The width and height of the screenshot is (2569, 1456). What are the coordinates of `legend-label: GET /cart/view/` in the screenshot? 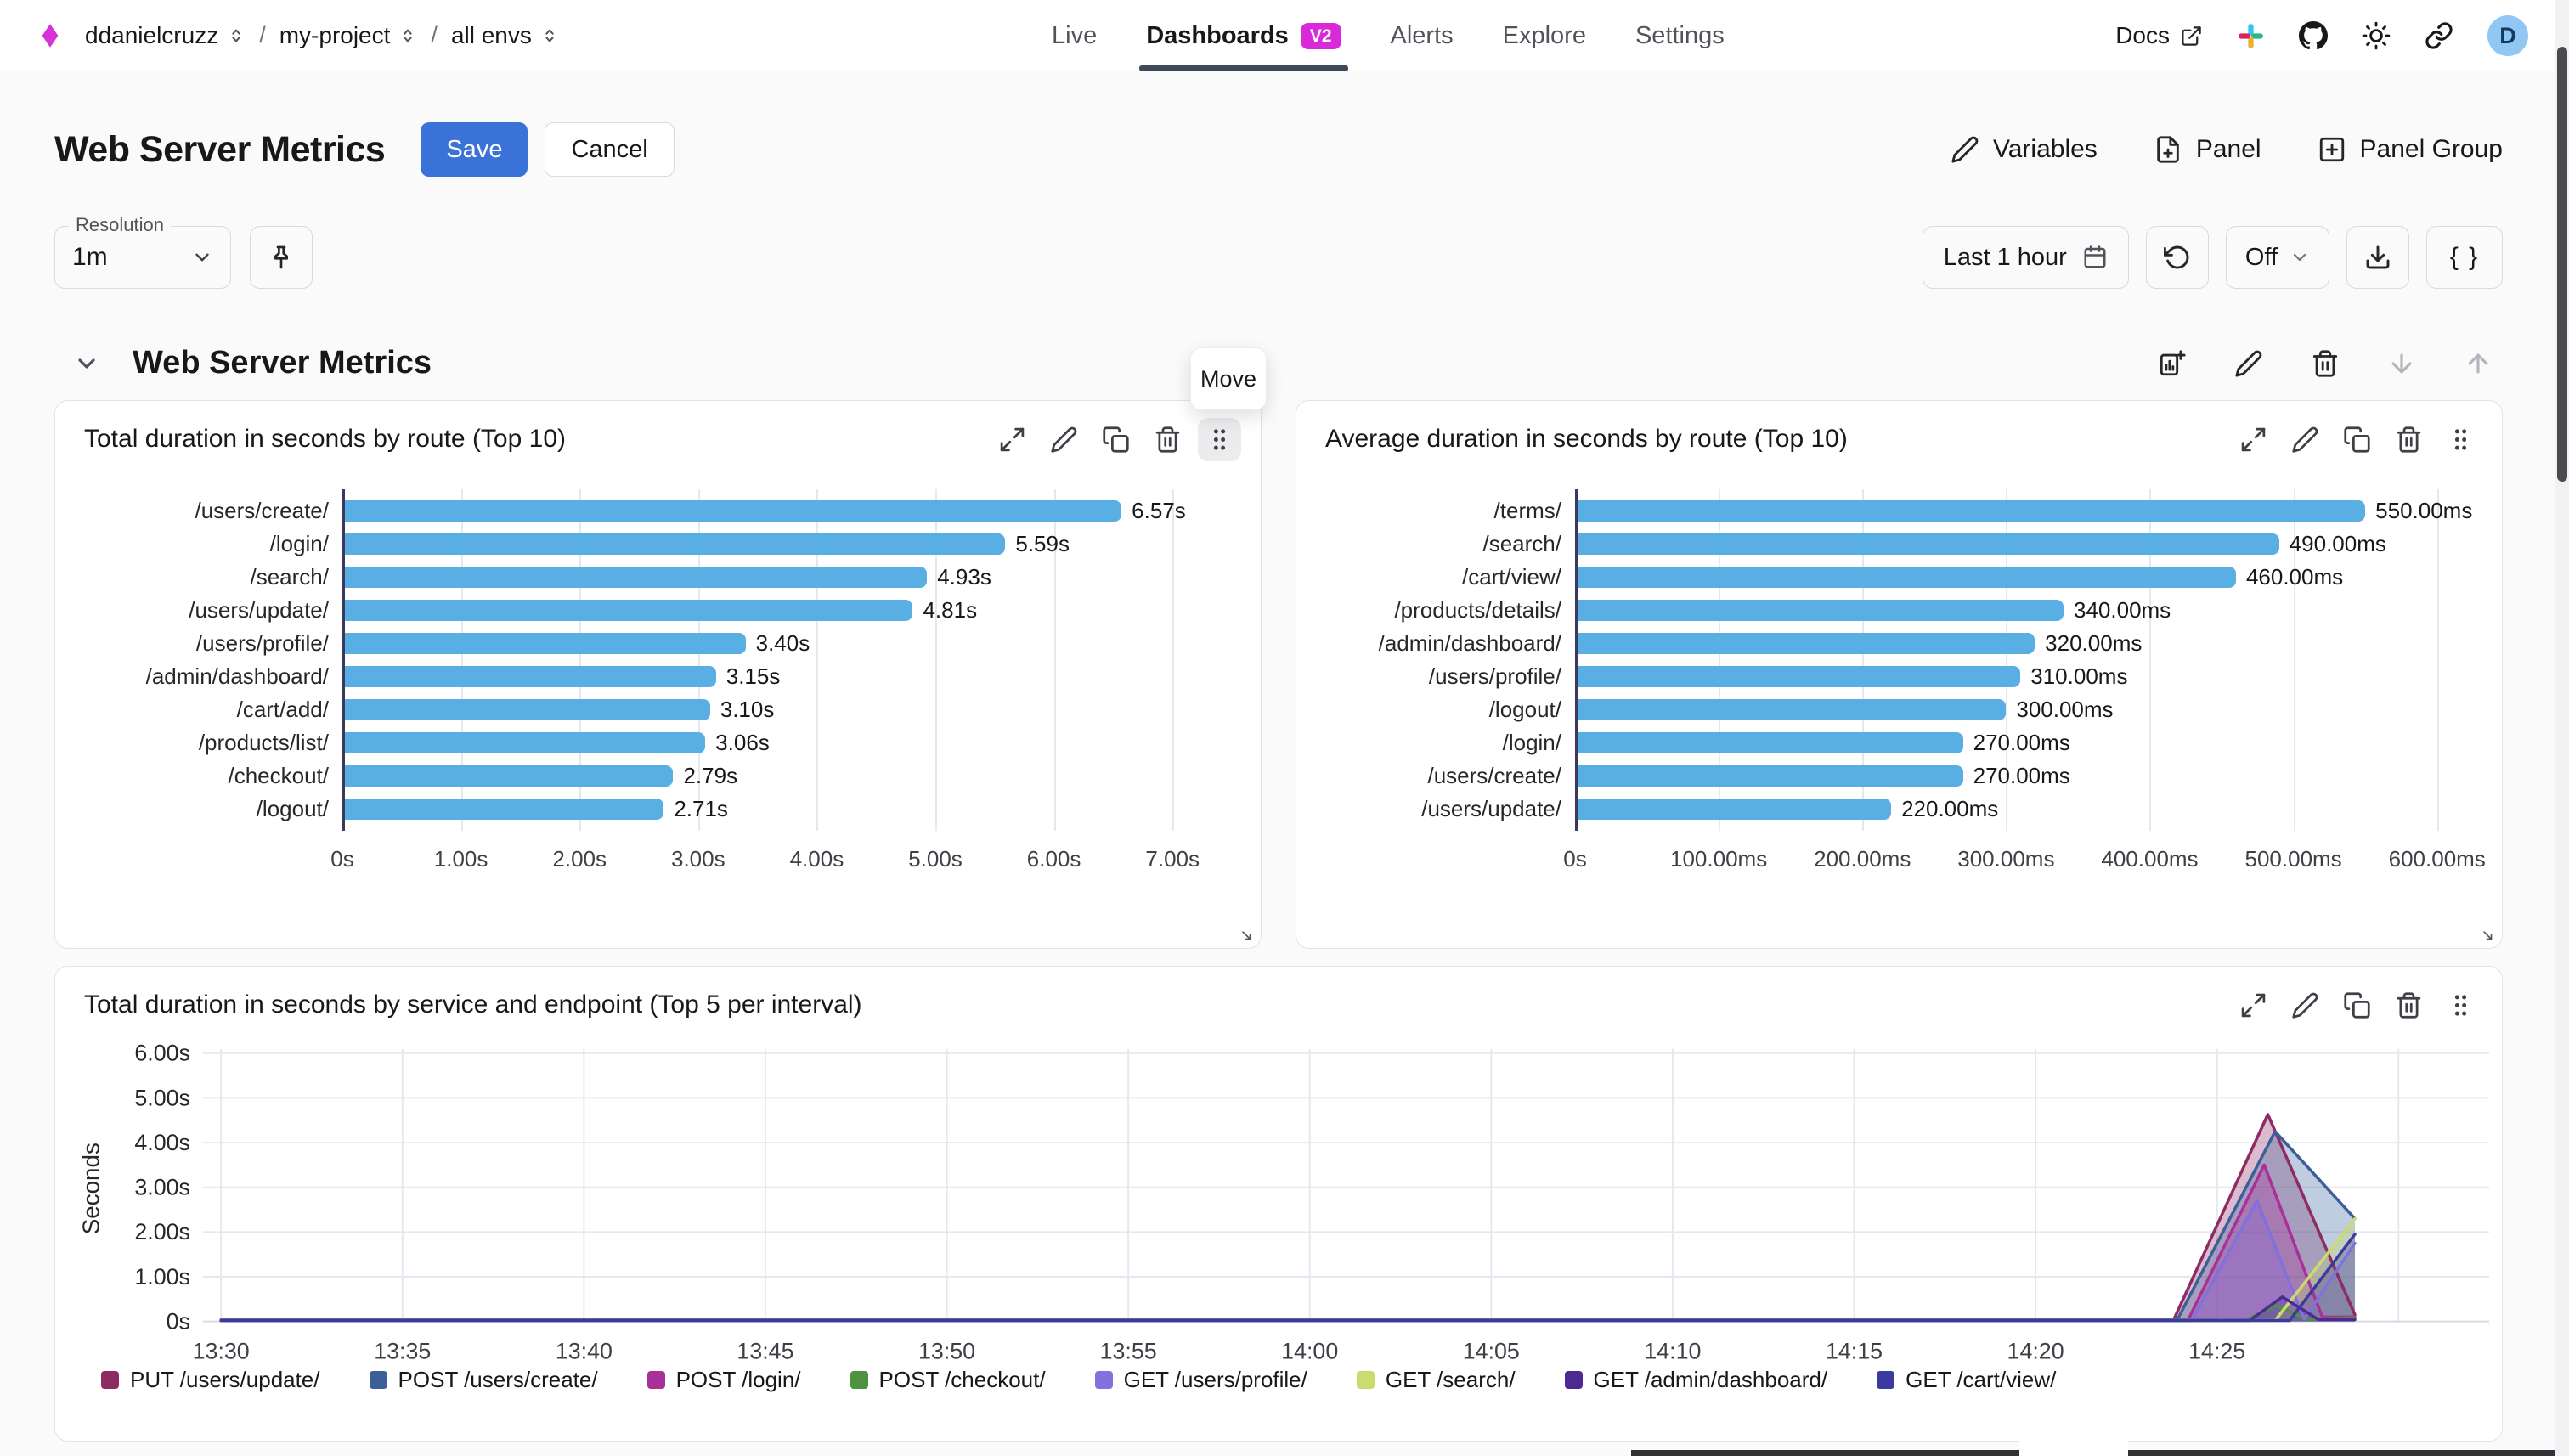 It's located at (1982, 1380).